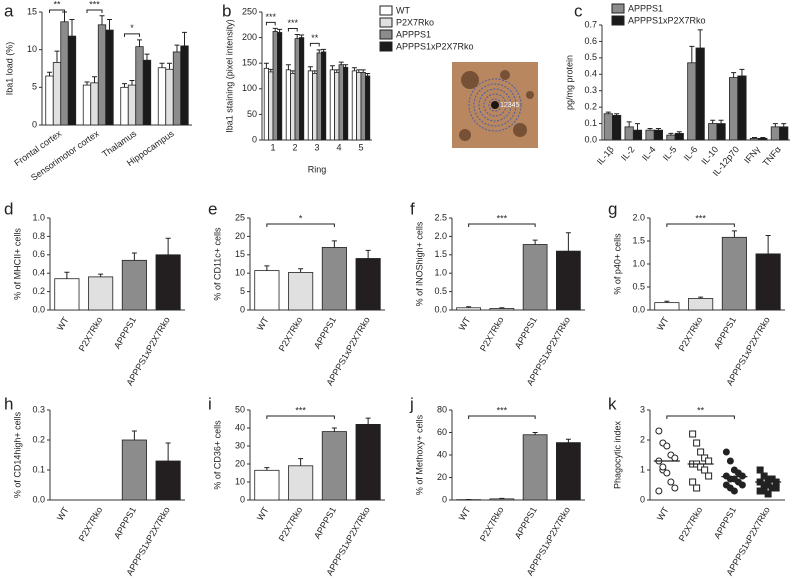 The height and width of the screenshot is (582, 800). I want to click on y-tick-label: 40, so click(240, 427).